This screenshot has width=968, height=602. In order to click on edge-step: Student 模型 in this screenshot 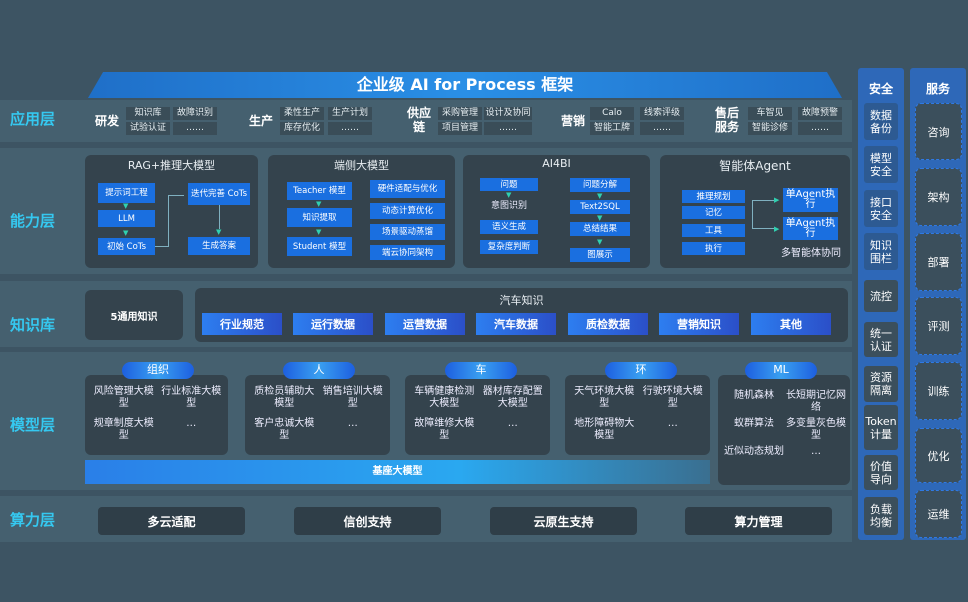, I will do `click(319, 246)`.